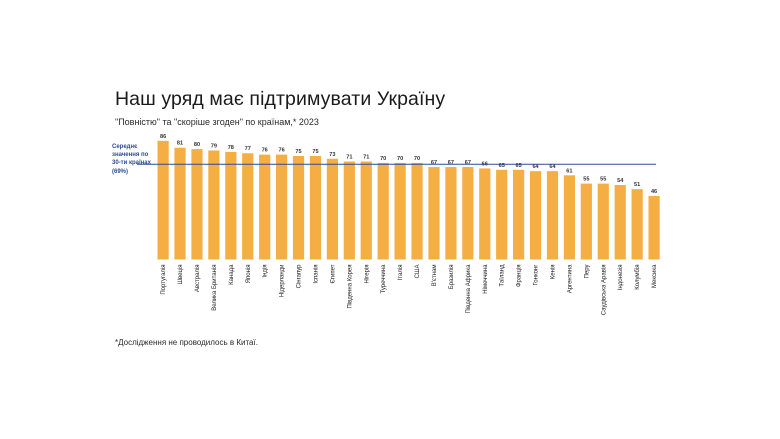 The width and height of the screenshot is (780, 439). What do you see at coordinates (214, 146) in the screenshot?
I see `data-label: 79` at bounding box center [214, 146].